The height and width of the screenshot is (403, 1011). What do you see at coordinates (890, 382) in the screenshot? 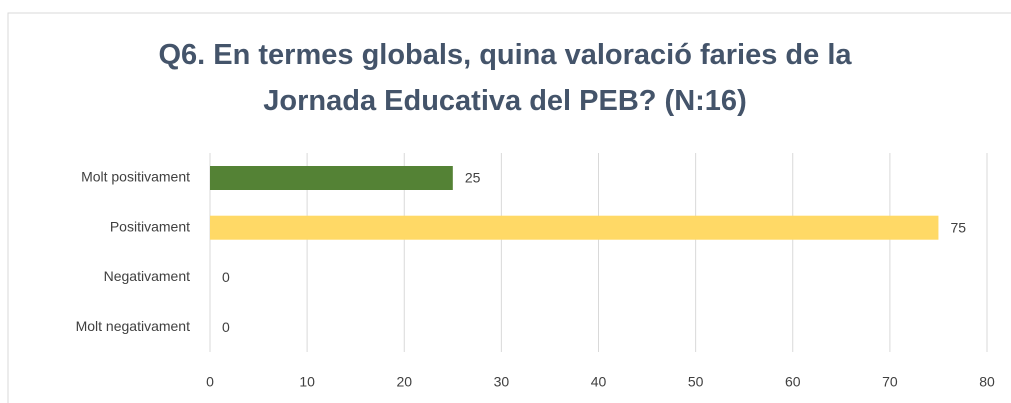
I see `x-tick-label: 70` at bounding box center [890, 382].